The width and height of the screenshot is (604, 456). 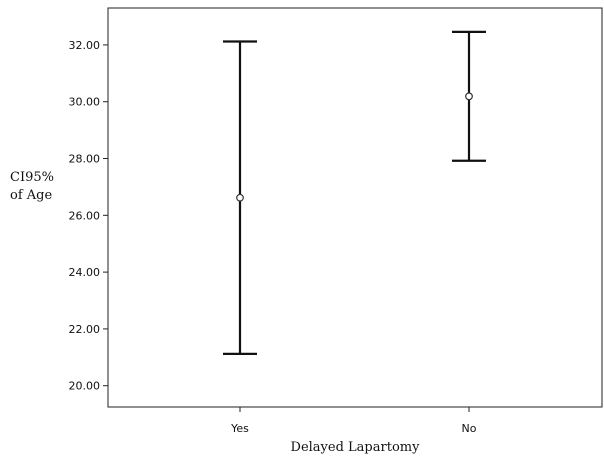 What do you see at coordinates (85, 386) in the screenshot?
I see `y-tick-label: 20.00` at bounding box center [85, 386].